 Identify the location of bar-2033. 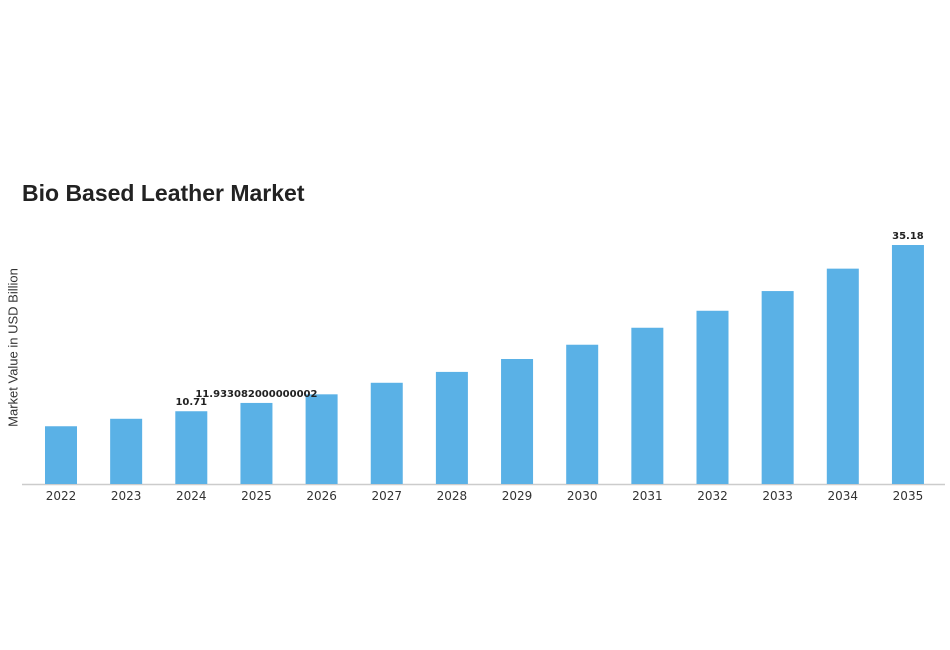
(777, 387).